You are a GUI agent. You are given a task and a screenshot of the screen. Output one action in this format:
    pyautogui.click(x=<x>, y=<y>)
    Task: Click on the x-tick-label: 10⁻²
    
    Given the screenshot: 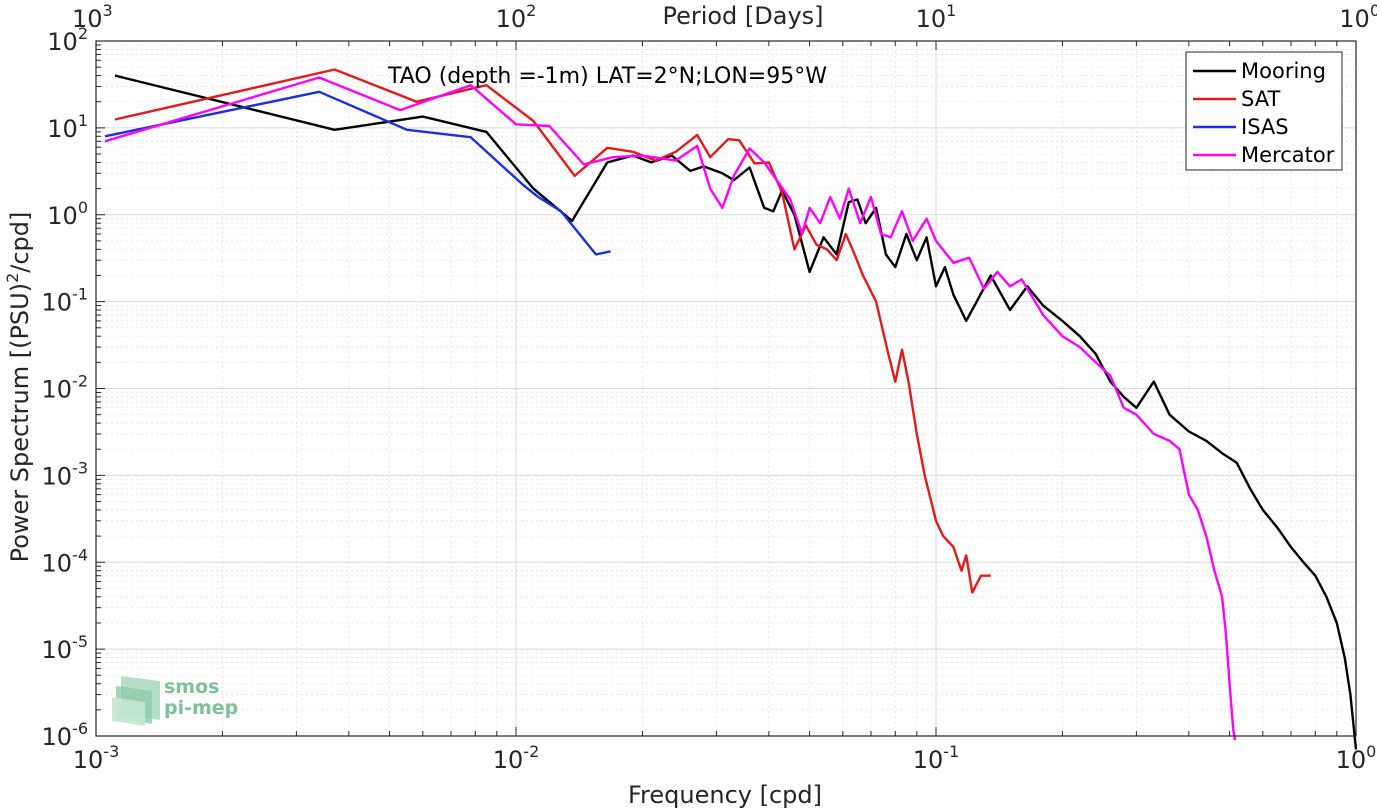 What is the action you would take?
    pyautogui.click(x=516, y=758)
    